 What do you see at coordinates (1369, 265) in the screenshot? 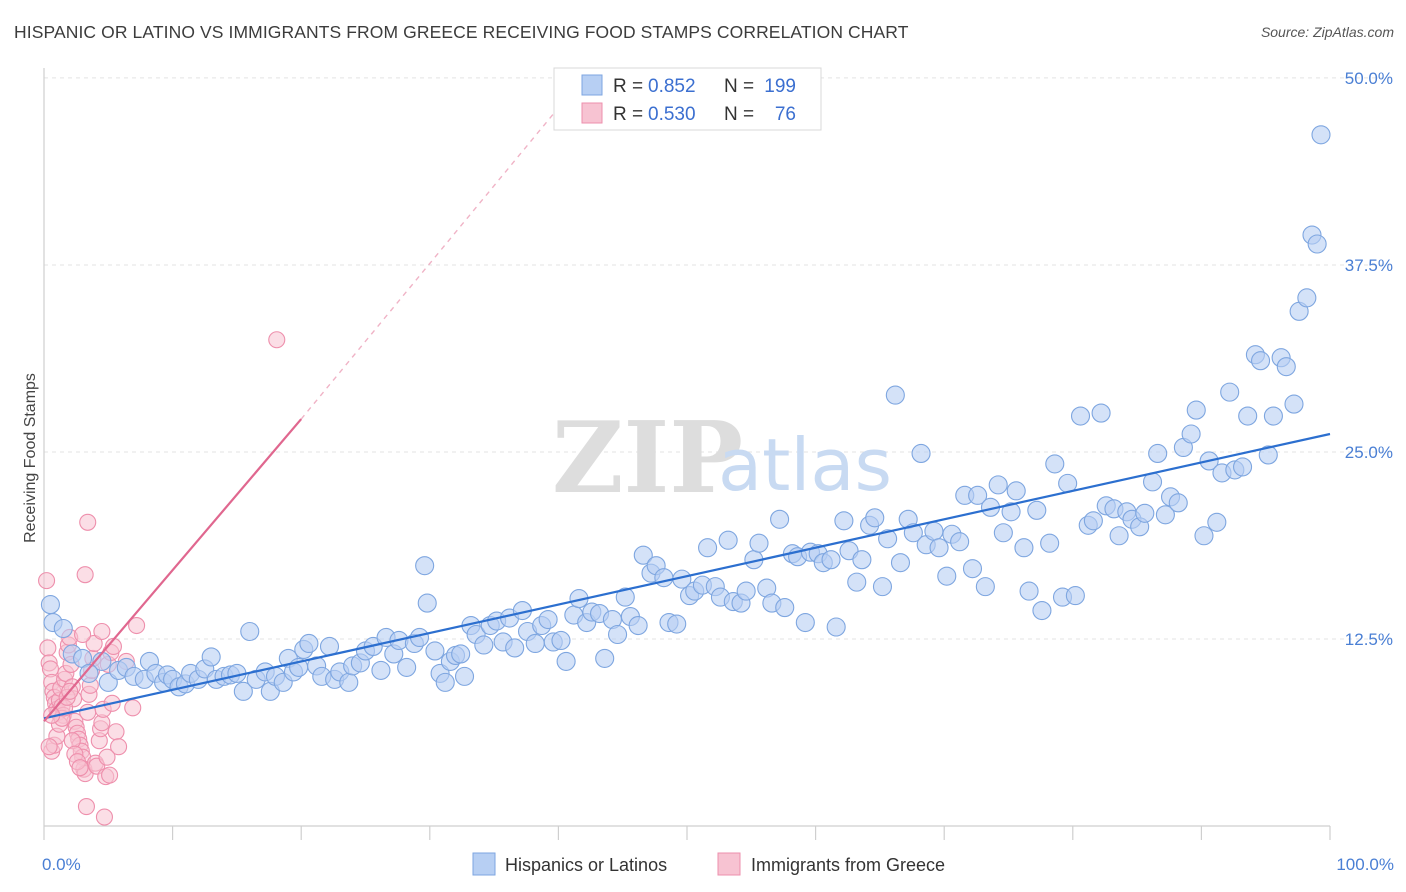
I see `y-tick-label: 37.5%` at bounding box center [1369, 265].